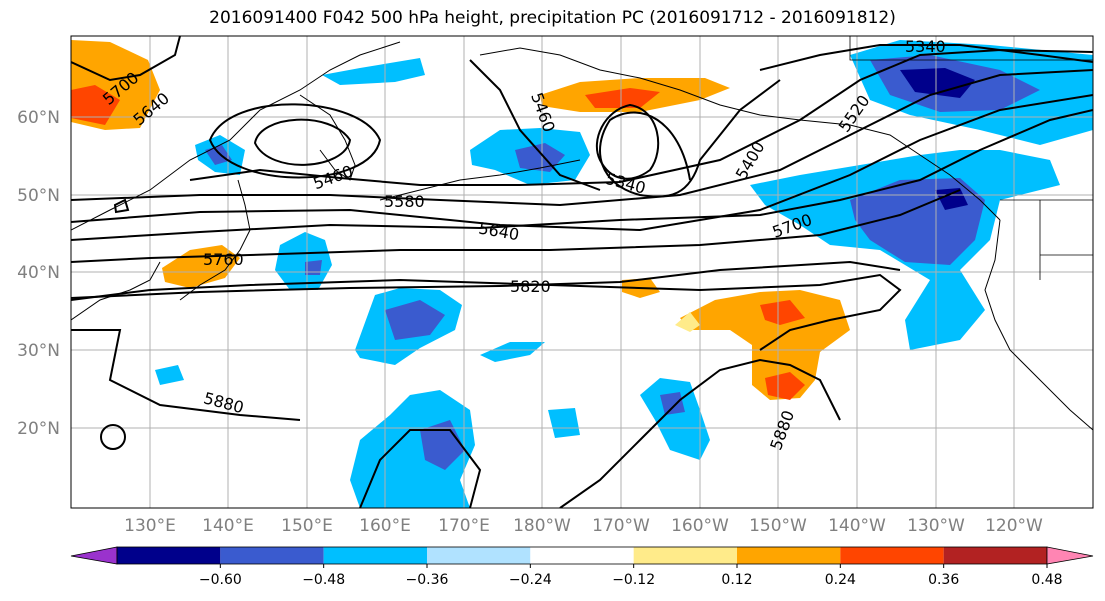 This screenshot has width=1105, height=601. What do you see at coordinates (220, 580) in the screenshot?
I see `colorbar-tick-label: −0.60` at bounding box center [220, 580].